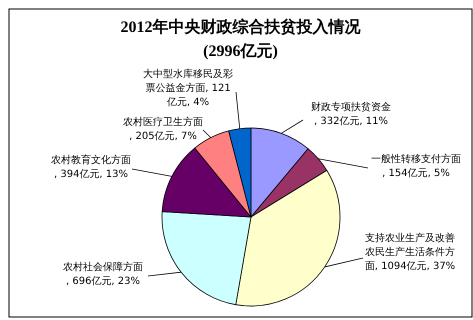 Image resolution: width=473 pixels, height=320 pixels. Describe the element at coordinates (163, 122) in the screenshot. I see `slice-label: 农村医疗卫生方面` at that location.